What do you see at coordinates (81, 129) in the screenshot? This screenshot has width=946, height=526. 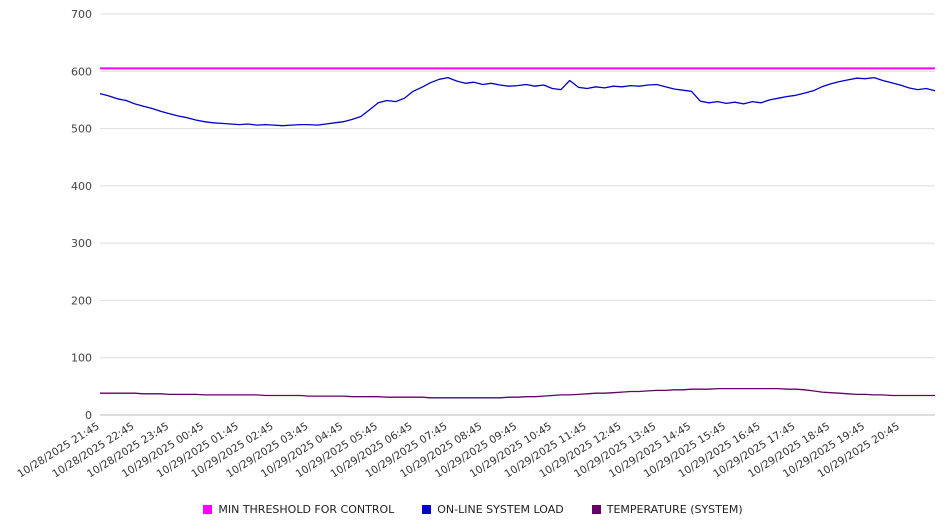 I see `y-axis-tick-label: 500` at bounding box center [81, 129].